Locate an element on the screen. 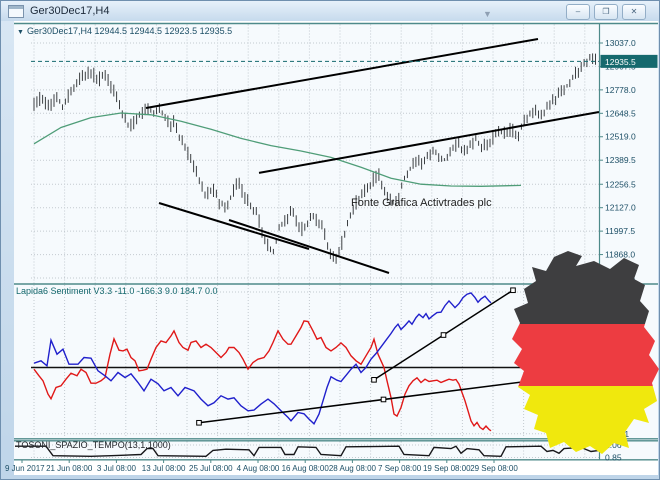 The image size is (660, 480). indicator2-label: TOSONI_SPAZIO_TEMPO(13,1,1000) is located at coordinates (93, 445).